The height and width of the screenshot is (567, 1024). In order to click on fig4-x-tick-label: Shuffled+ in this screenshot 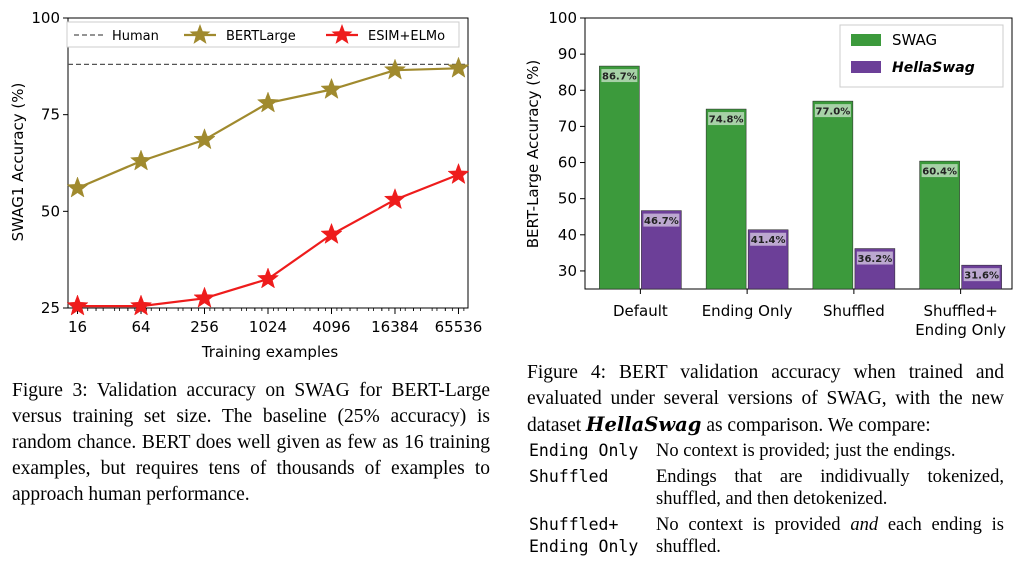, I will do `click(960, 311)`.